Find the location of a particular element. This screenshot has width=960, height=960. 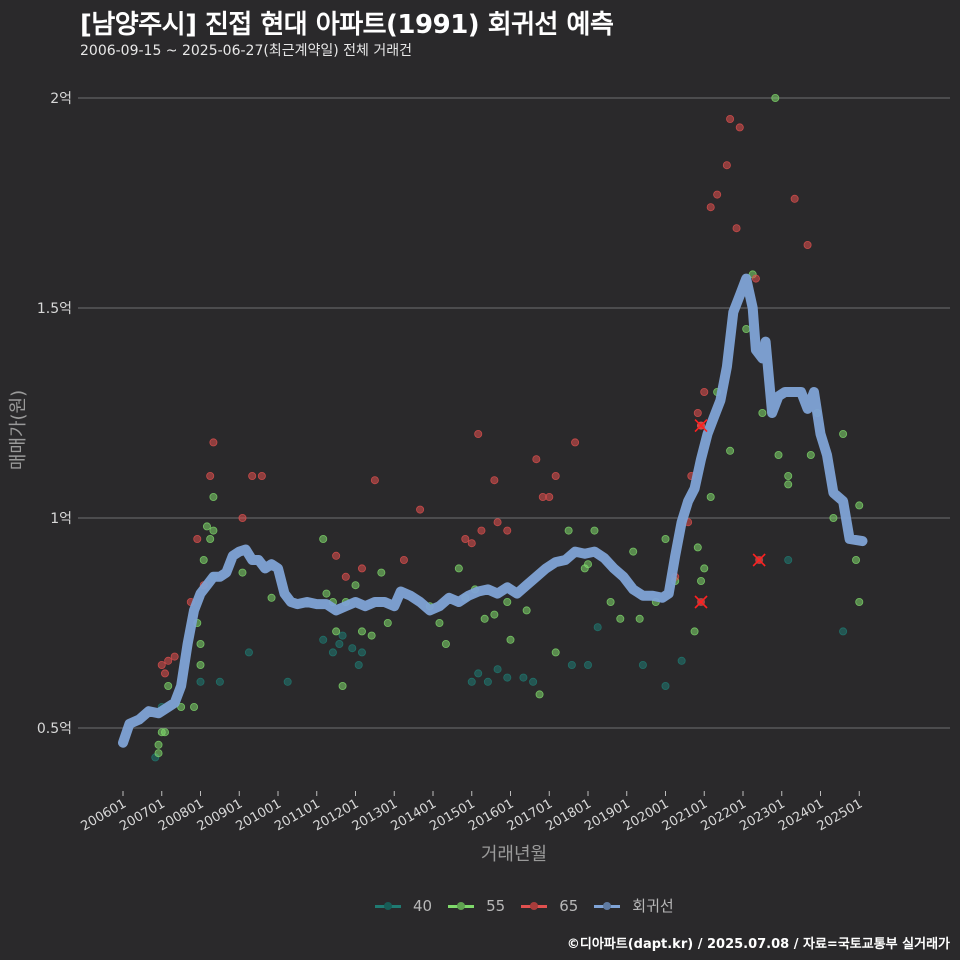

x-tick-label: 202501 is located at coordinates (840, 815).